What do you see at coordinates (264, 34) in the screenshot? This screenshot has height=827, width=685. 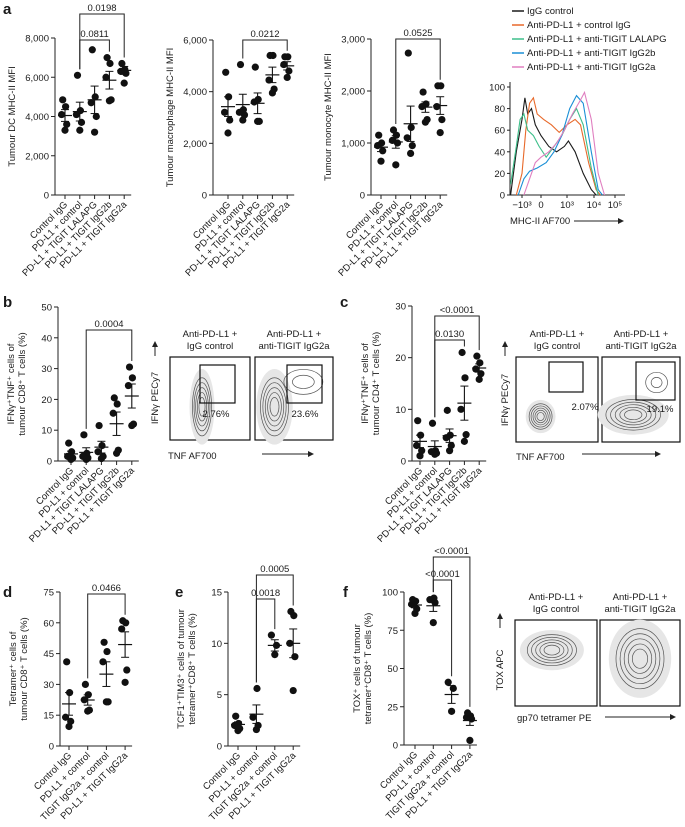 I see `p-value-label: 0.0212` at bounding box center [264, 34].